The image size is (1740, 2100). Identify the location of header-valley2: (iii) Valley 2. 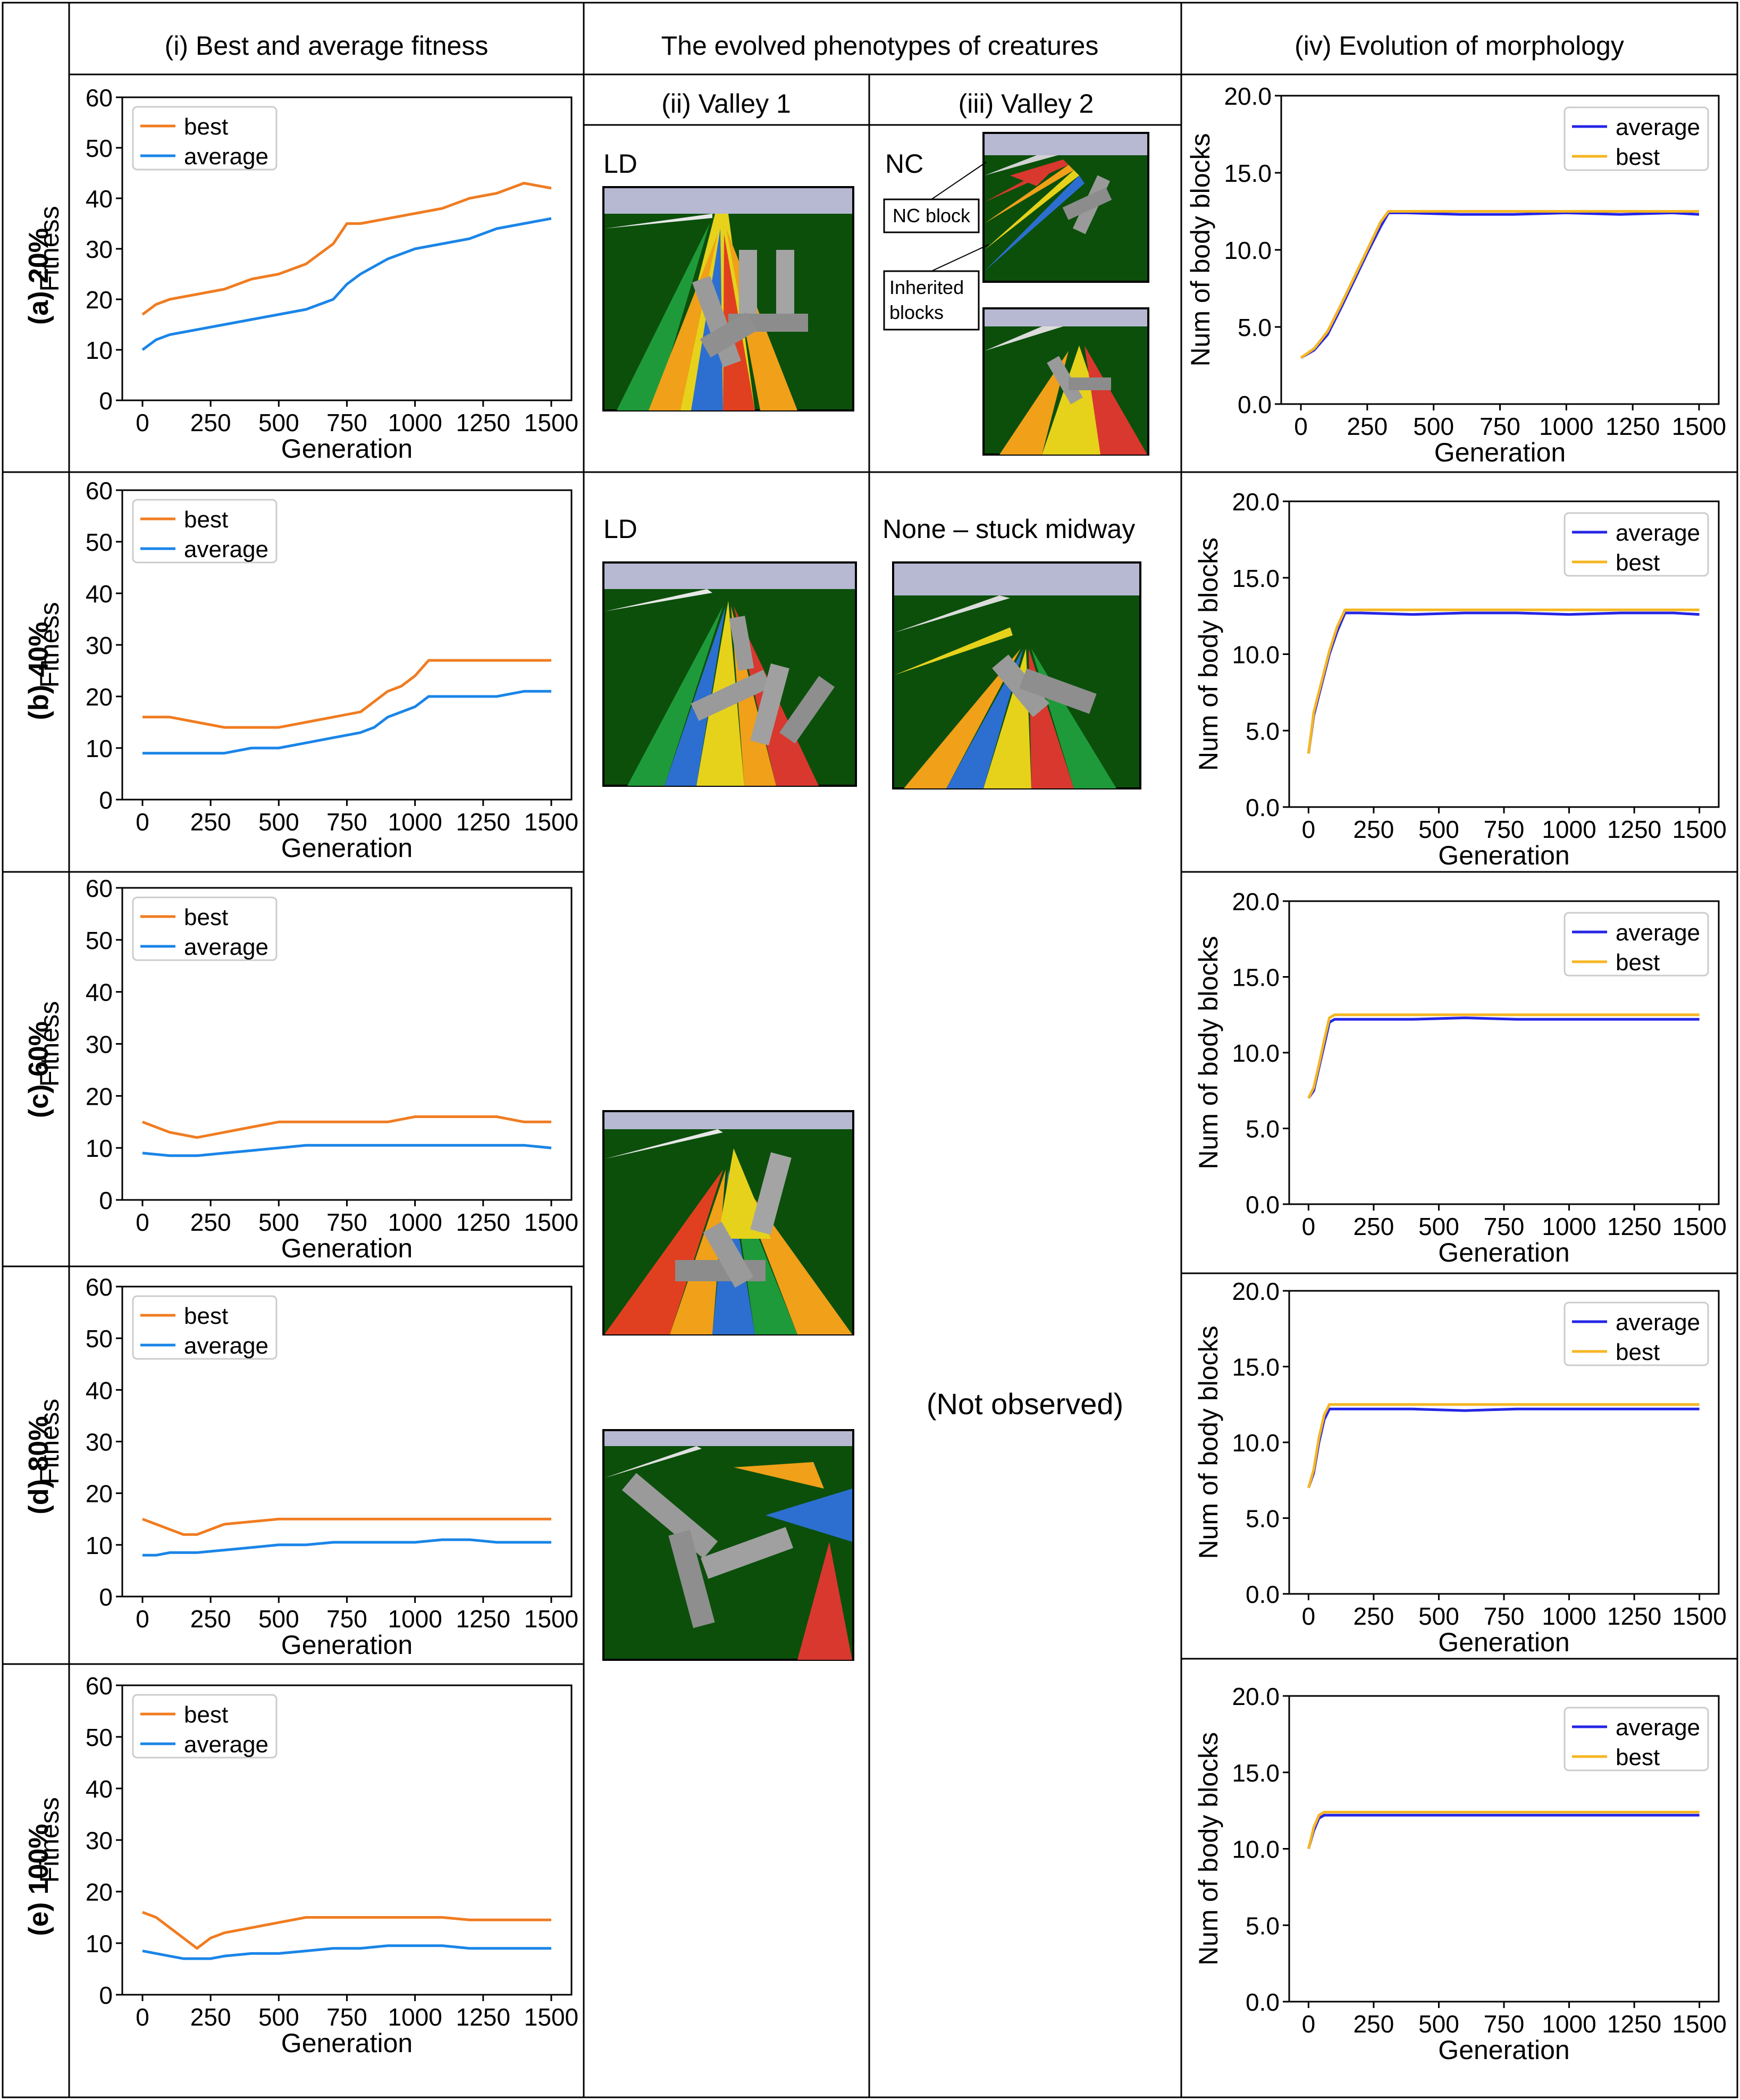
(1026, 104).